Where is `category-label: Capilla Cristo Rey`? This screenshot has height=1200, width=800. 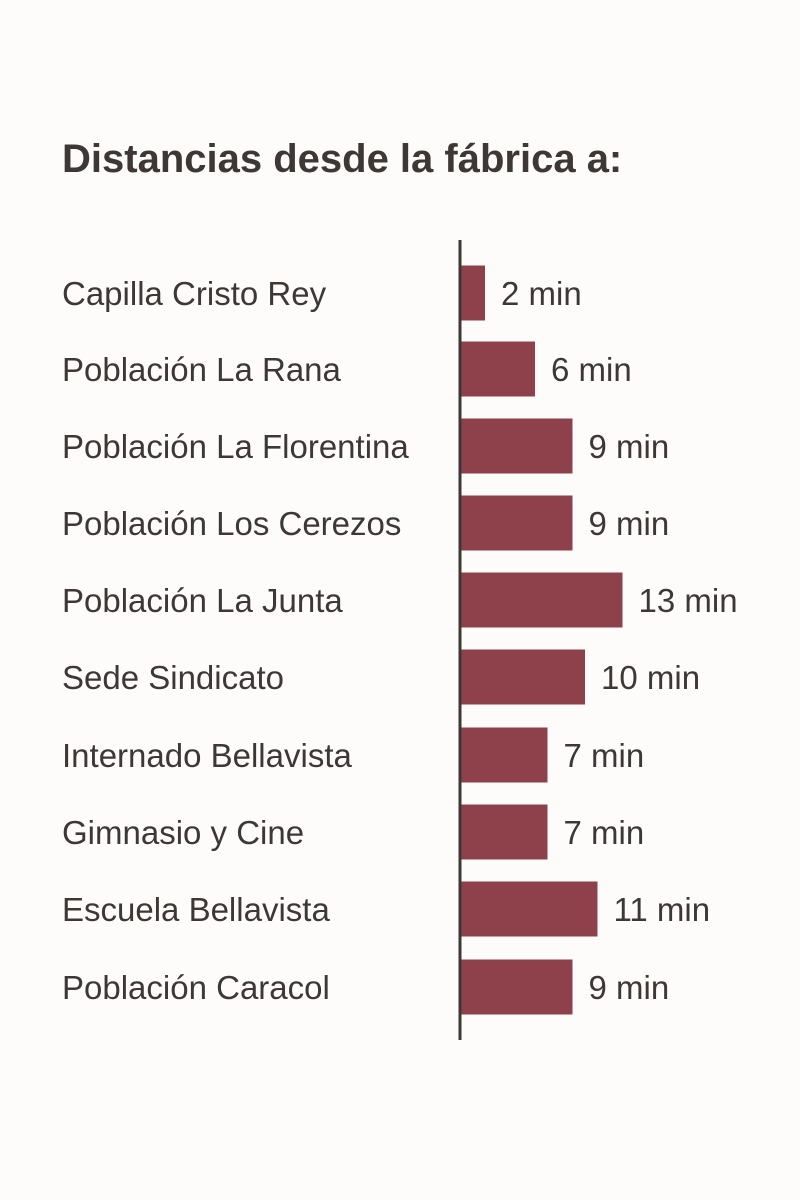
category-label: Capilla Cristo Rey is located at coordinates (194, 293).